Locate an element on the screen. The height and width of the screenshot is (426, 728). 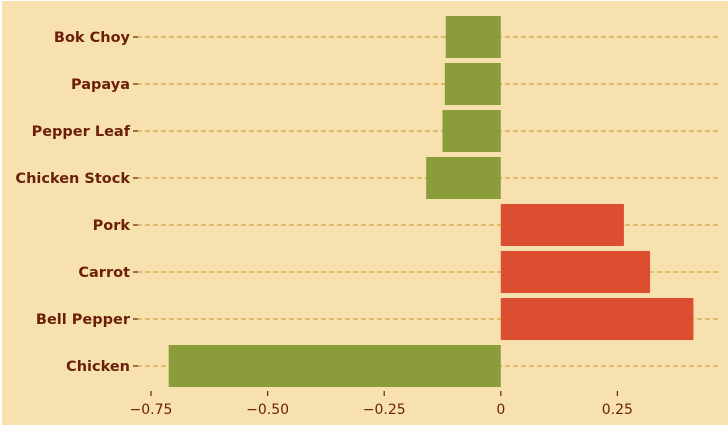
y-tick-label: Bell Pepper is located at coordinates (83, 320).